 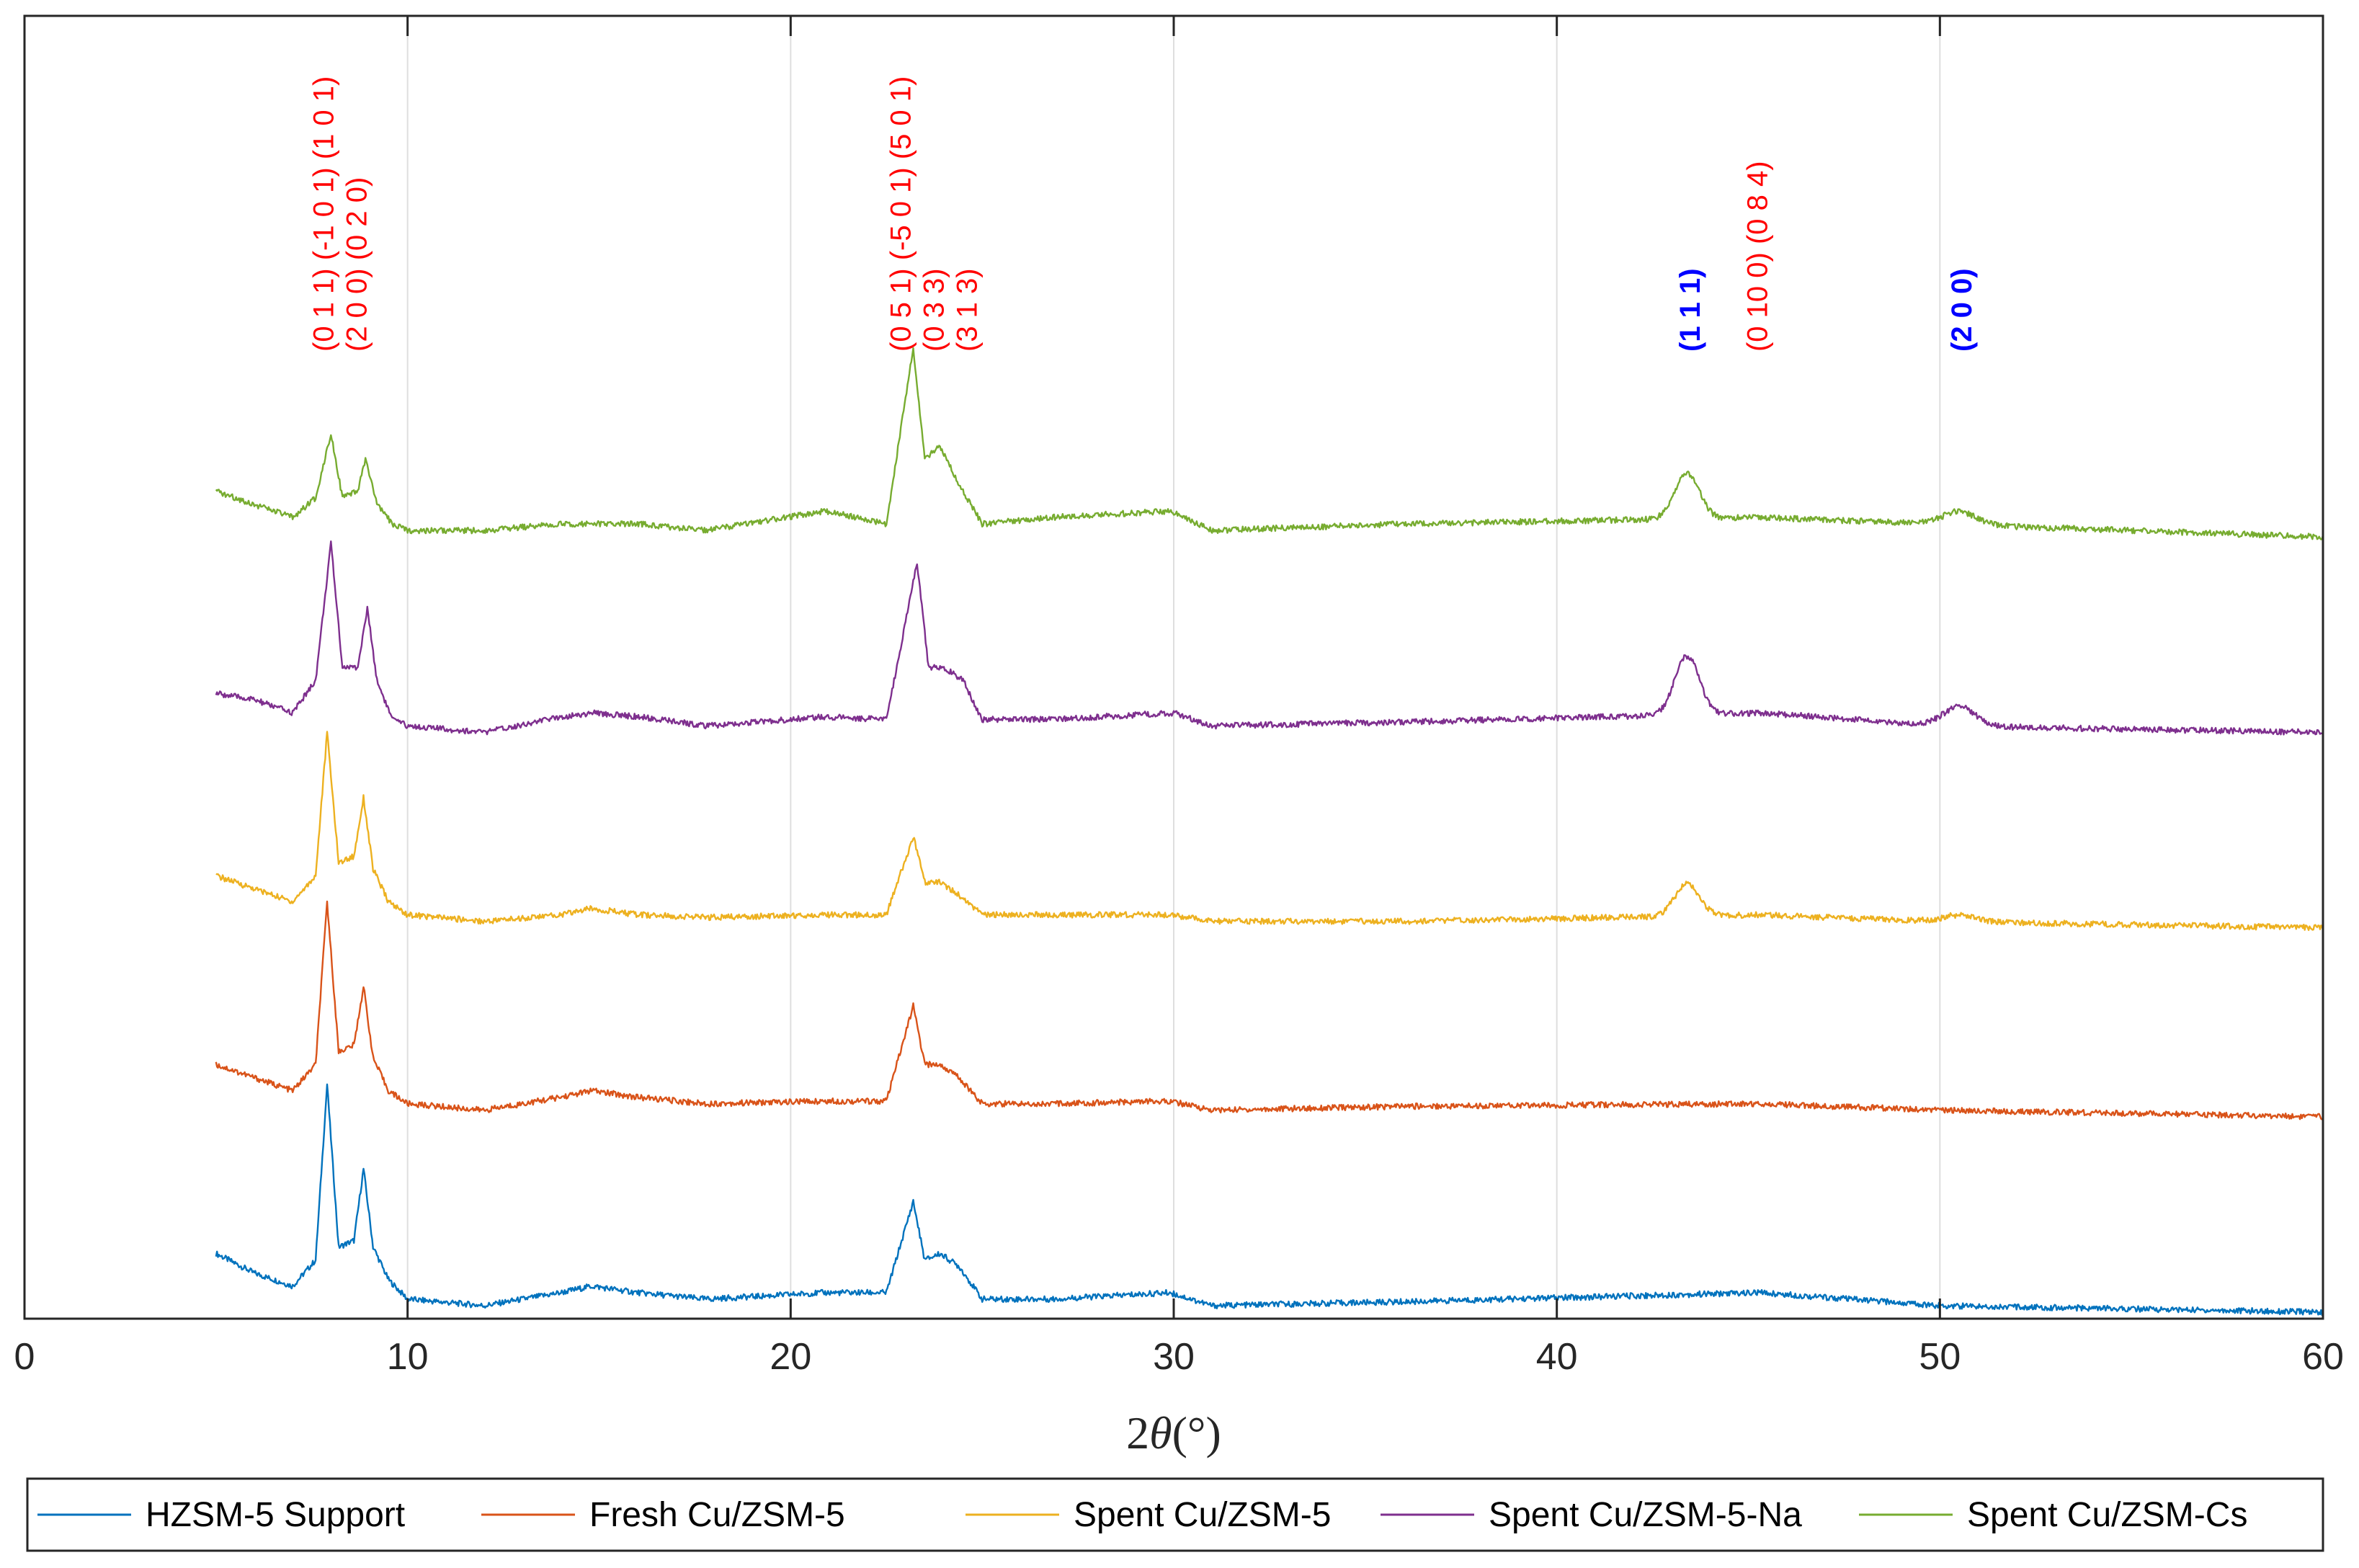 I want to click on hkl-label: (0 3 3), so click(x=934, y=310).